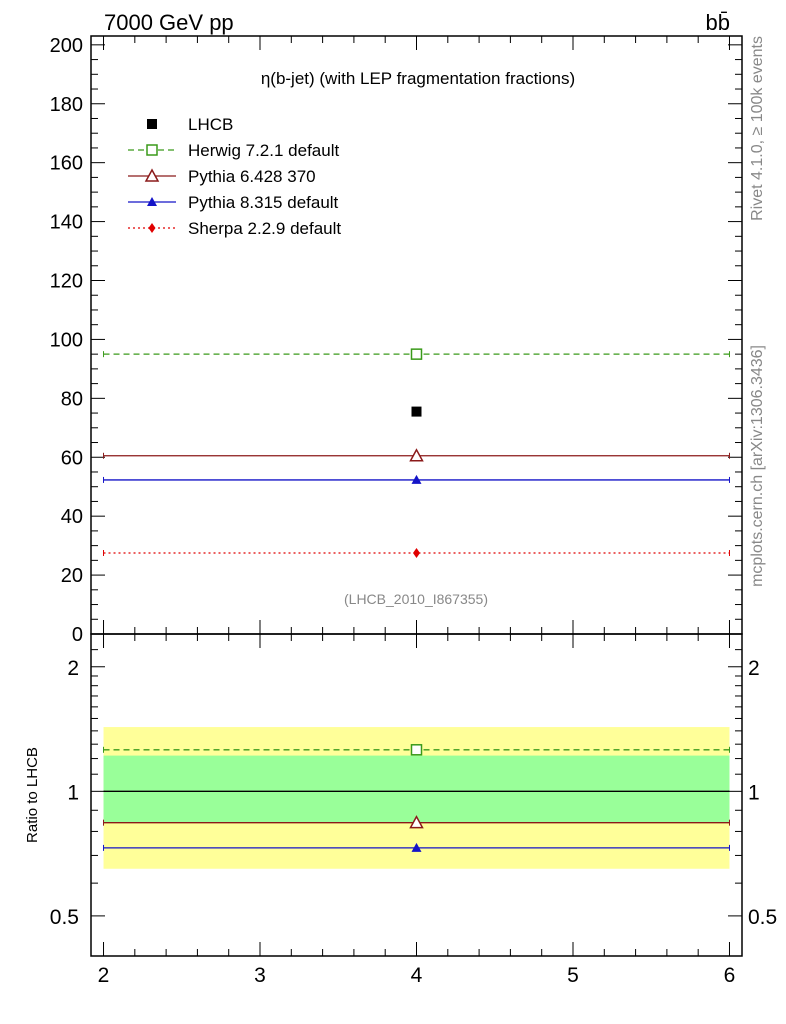 The image size is (786, 1024). What do you see at coordinates (66, 282) in the screenshot?
I see `main-ytick-label: 120` at bounding box center [66, 282].